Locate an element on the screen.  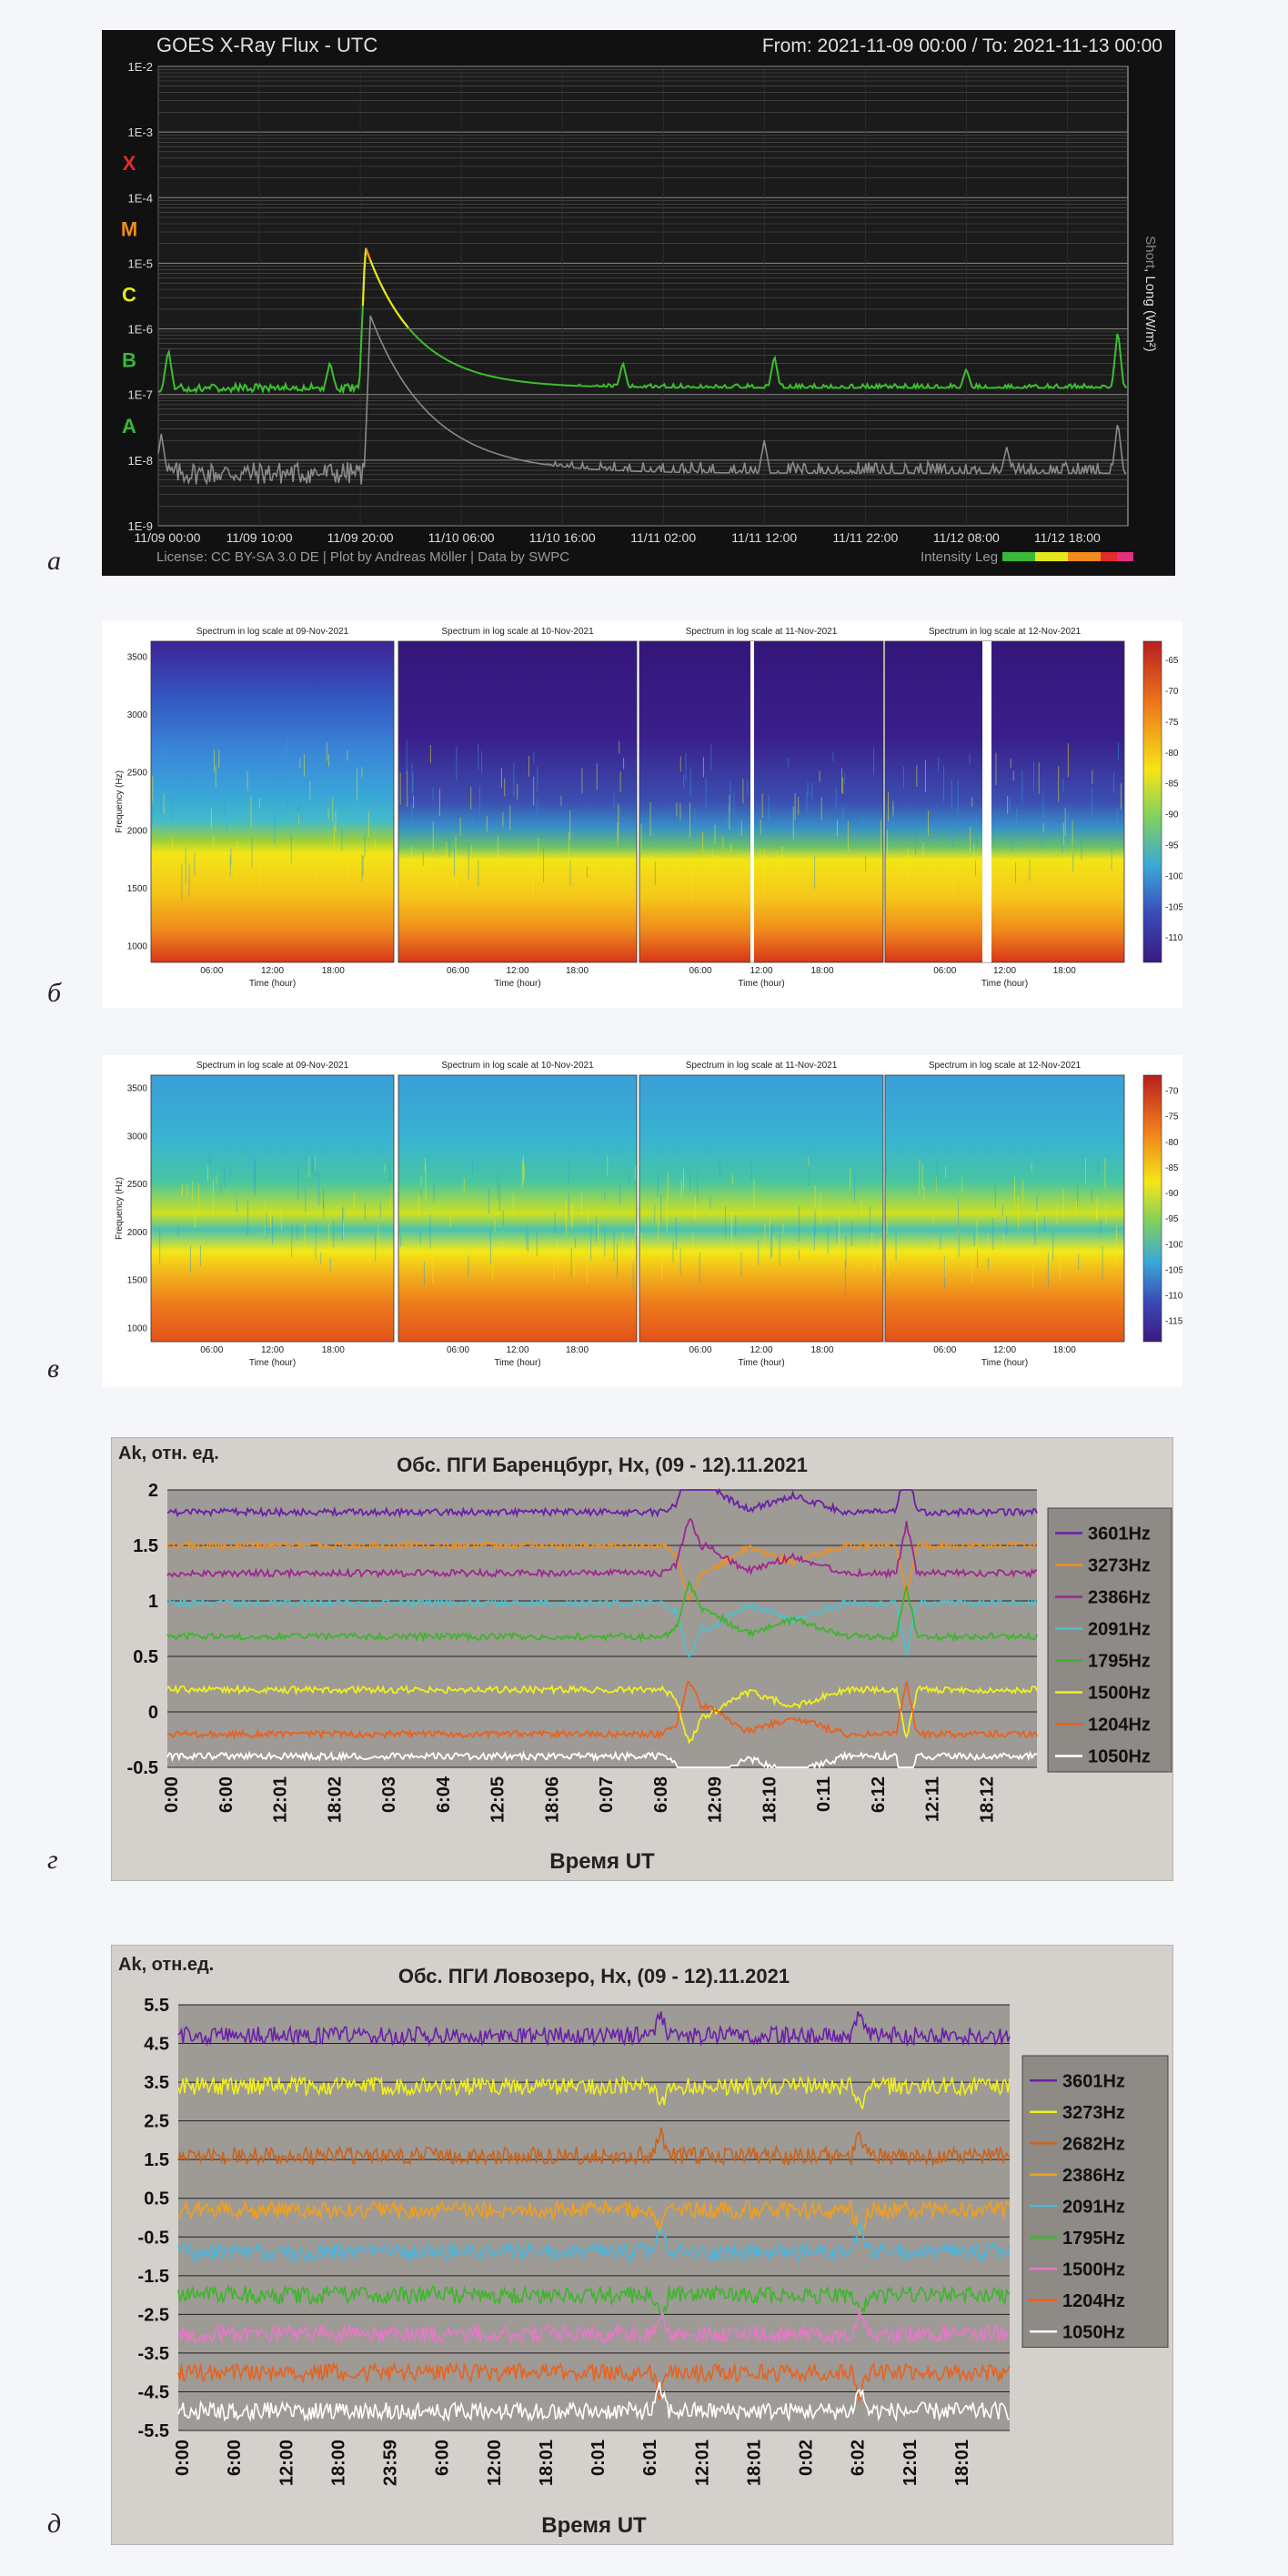
spectrogram-xlabel: Time (hour) is located at coordinates (272, 984).